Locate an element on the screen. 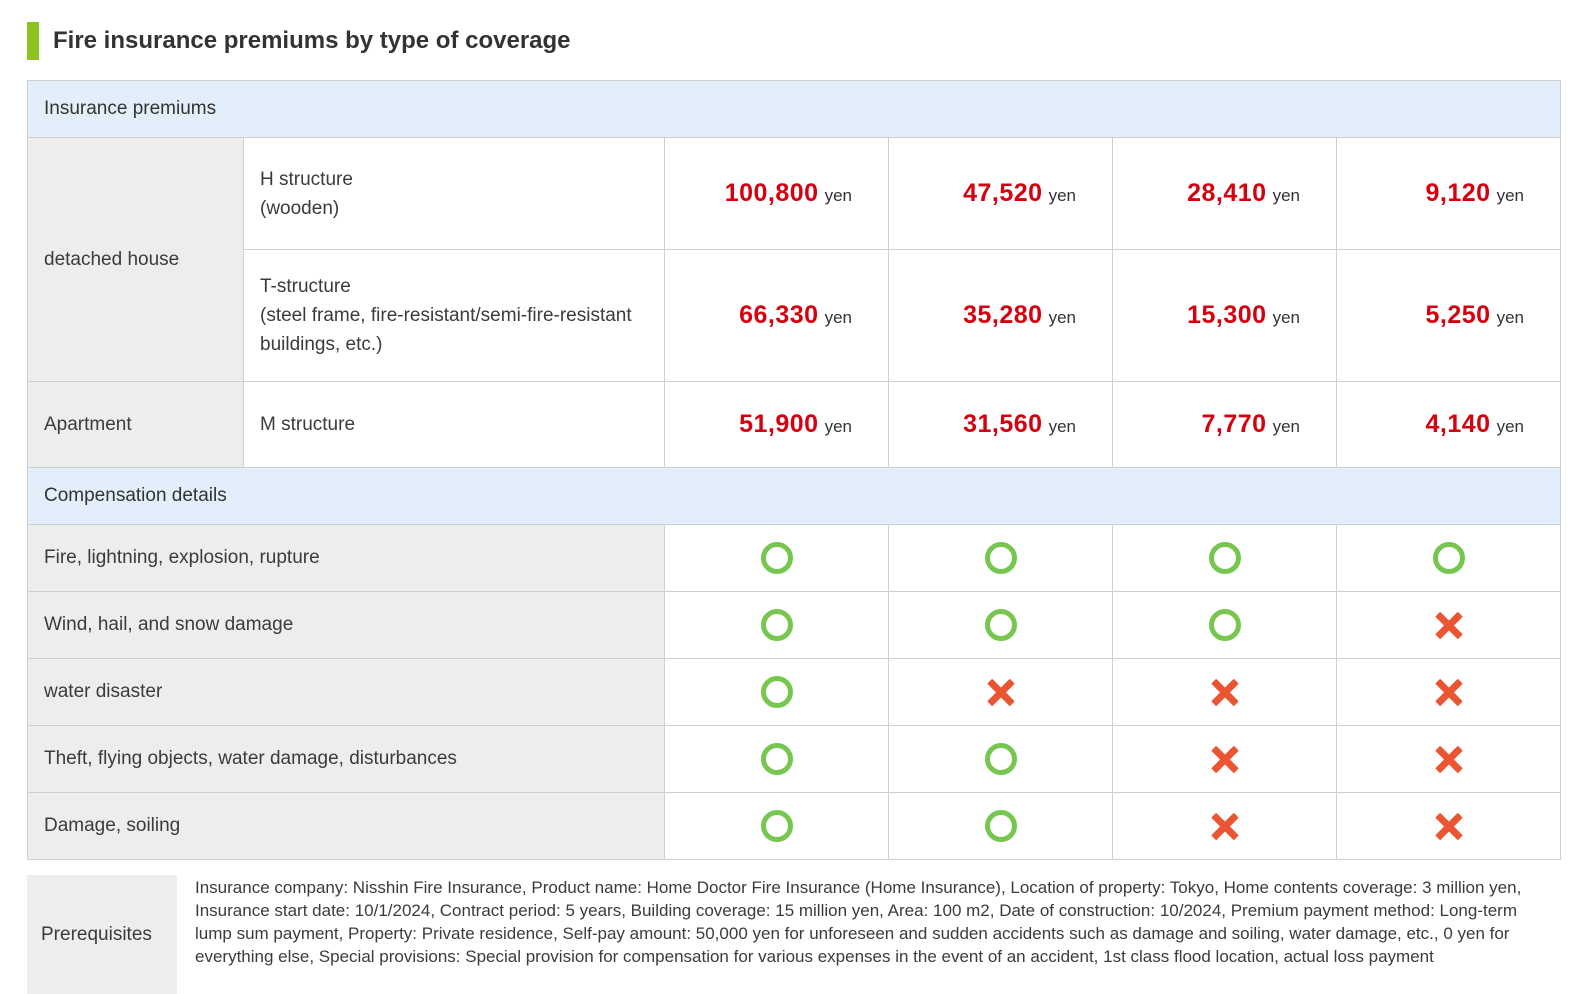 The width and height of the screenshot is (1590, 994). category-cell-detached-house: detached house is located at coordinates (135, 259).